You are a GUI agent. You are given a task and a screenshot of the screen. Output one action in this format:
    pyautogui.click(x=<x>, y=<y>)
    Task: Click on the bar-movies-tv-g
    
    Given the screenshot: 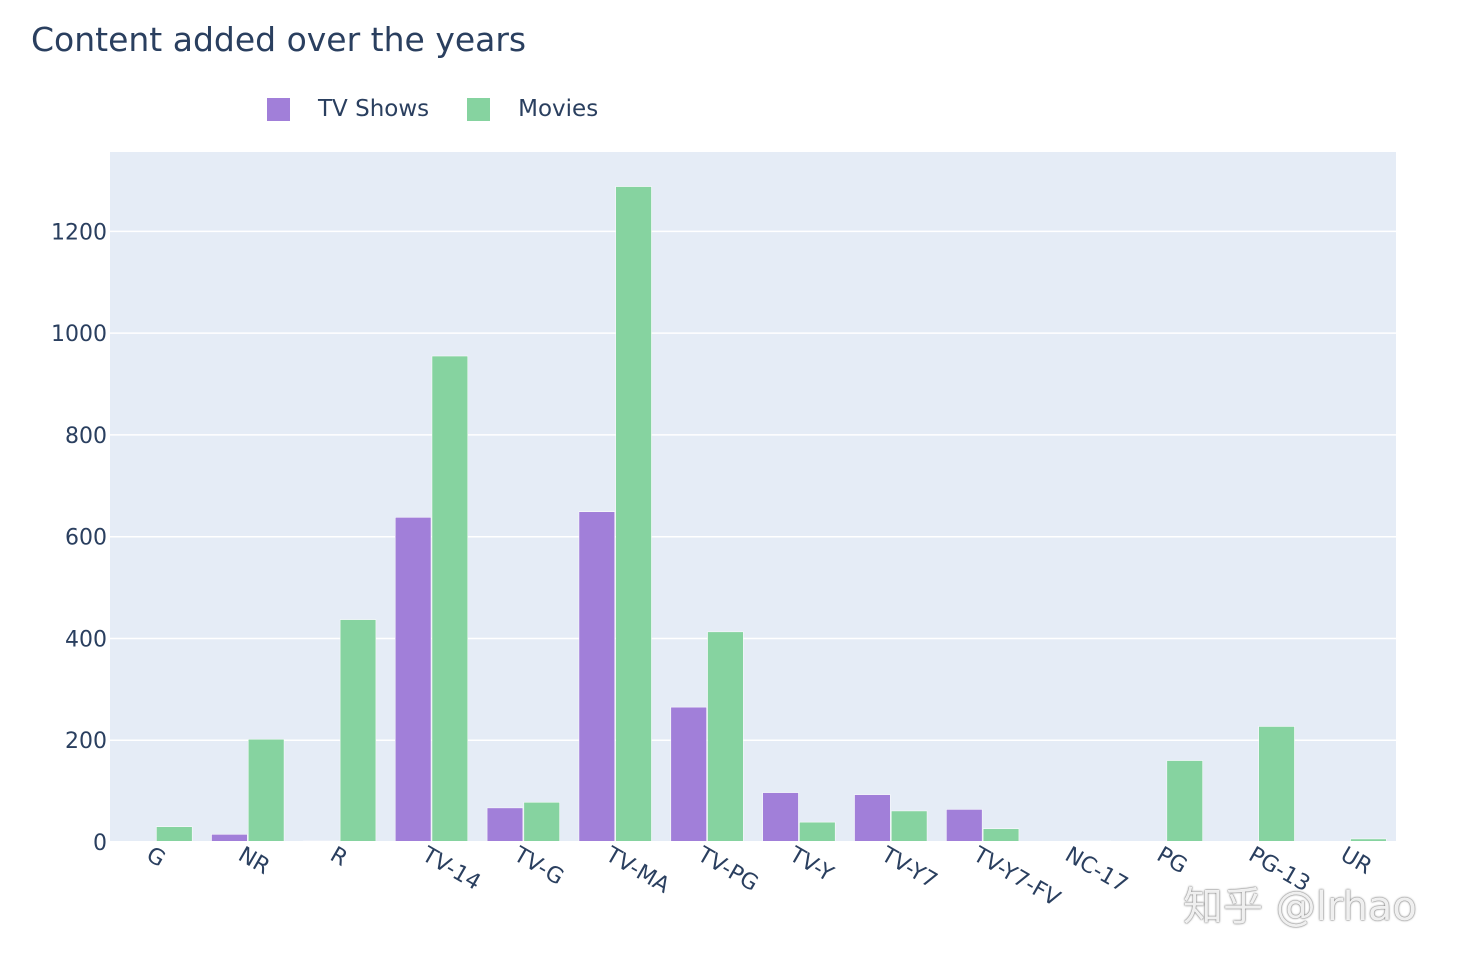 What is the action you would take?
    pyautogui.click(x=541, y=822)
    